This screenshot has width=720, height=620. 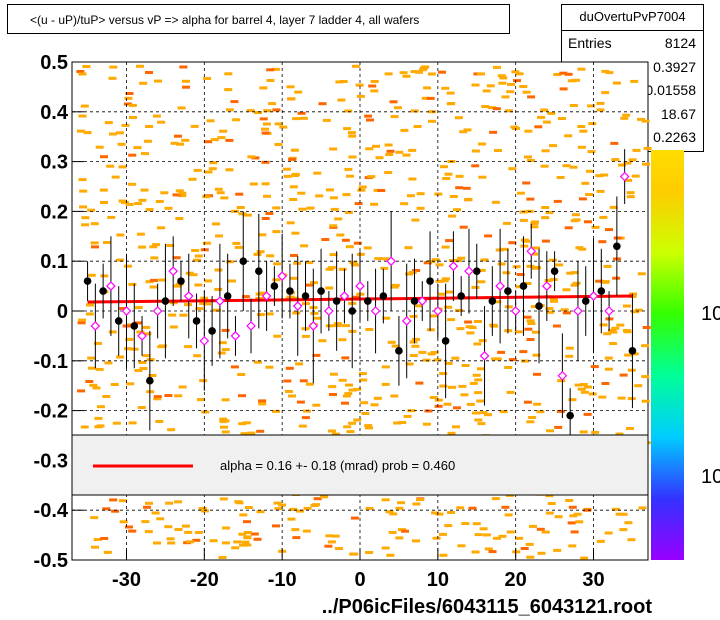 What do you see at coordinates (62, 312) in the screenshot?
I see `y-tick-label: 0` at bounding box center [62, 312].